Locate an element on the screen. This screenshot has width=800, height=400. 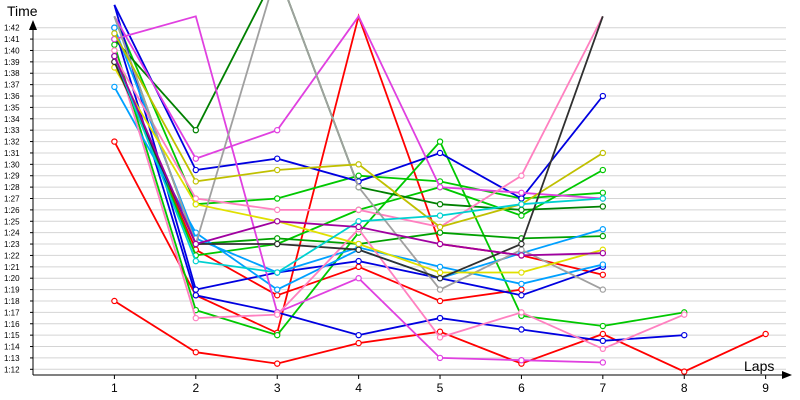
y-tick-label: 1:19 is located at coordinates (12, 290).